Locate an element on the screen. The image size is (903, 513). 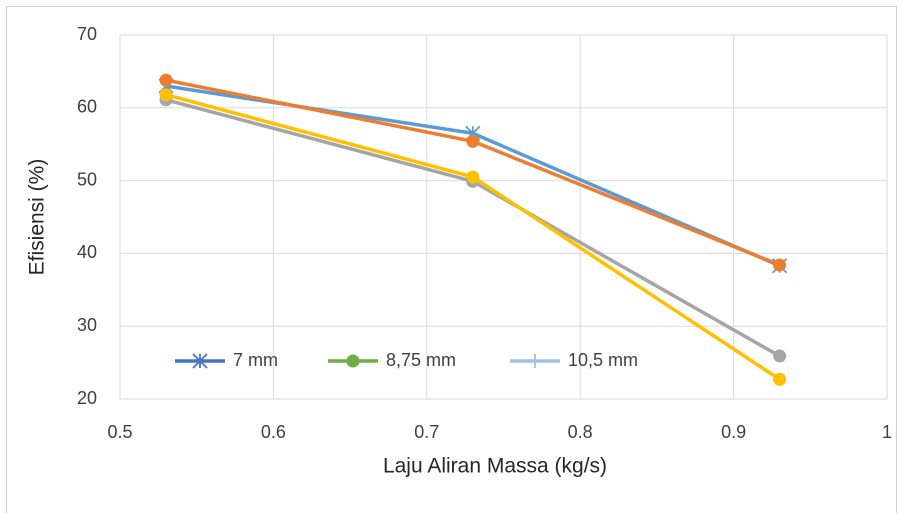
legend-label: 10,5 mm is located at coordinates (603, 360).